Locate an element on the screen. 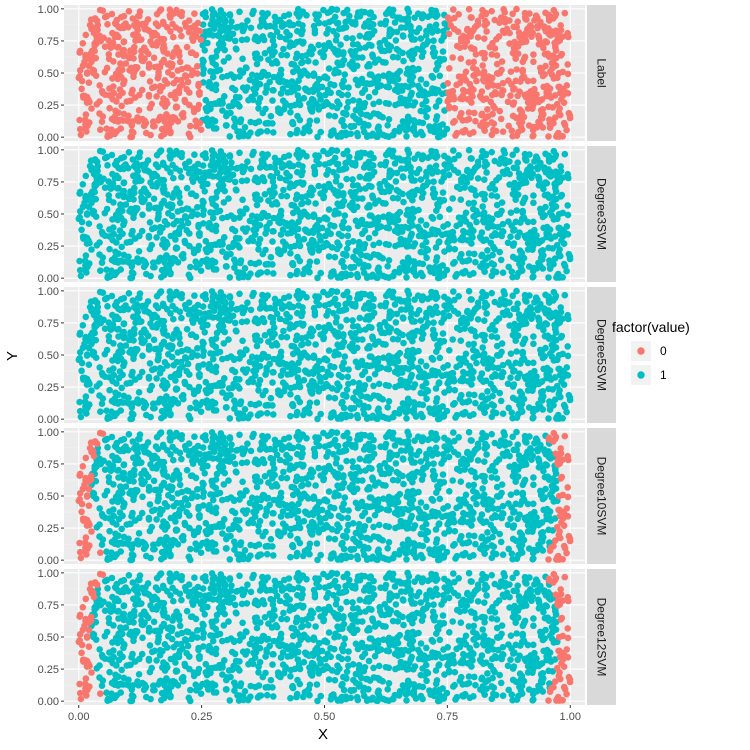 The width and height of the screenshot is (750, 750). y-tick-label: 0.75 is located at coordinates (48, 42).